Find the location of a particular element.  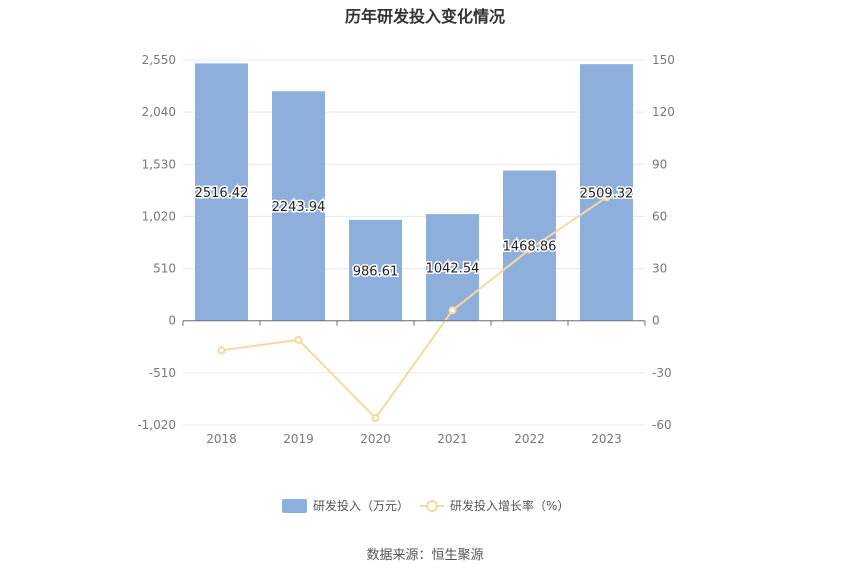

legend-swatch-marker is located at coordinates (432, 506).